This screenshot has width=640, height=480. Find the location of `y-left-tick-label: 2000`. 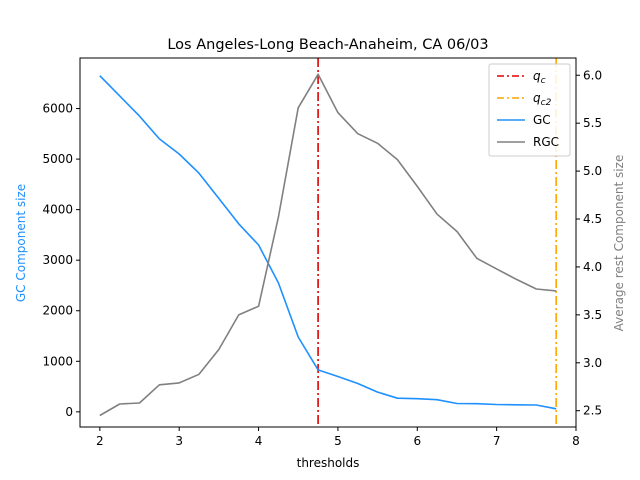

y-left-tick-label: 2000 is located at coordinates (57, 311).